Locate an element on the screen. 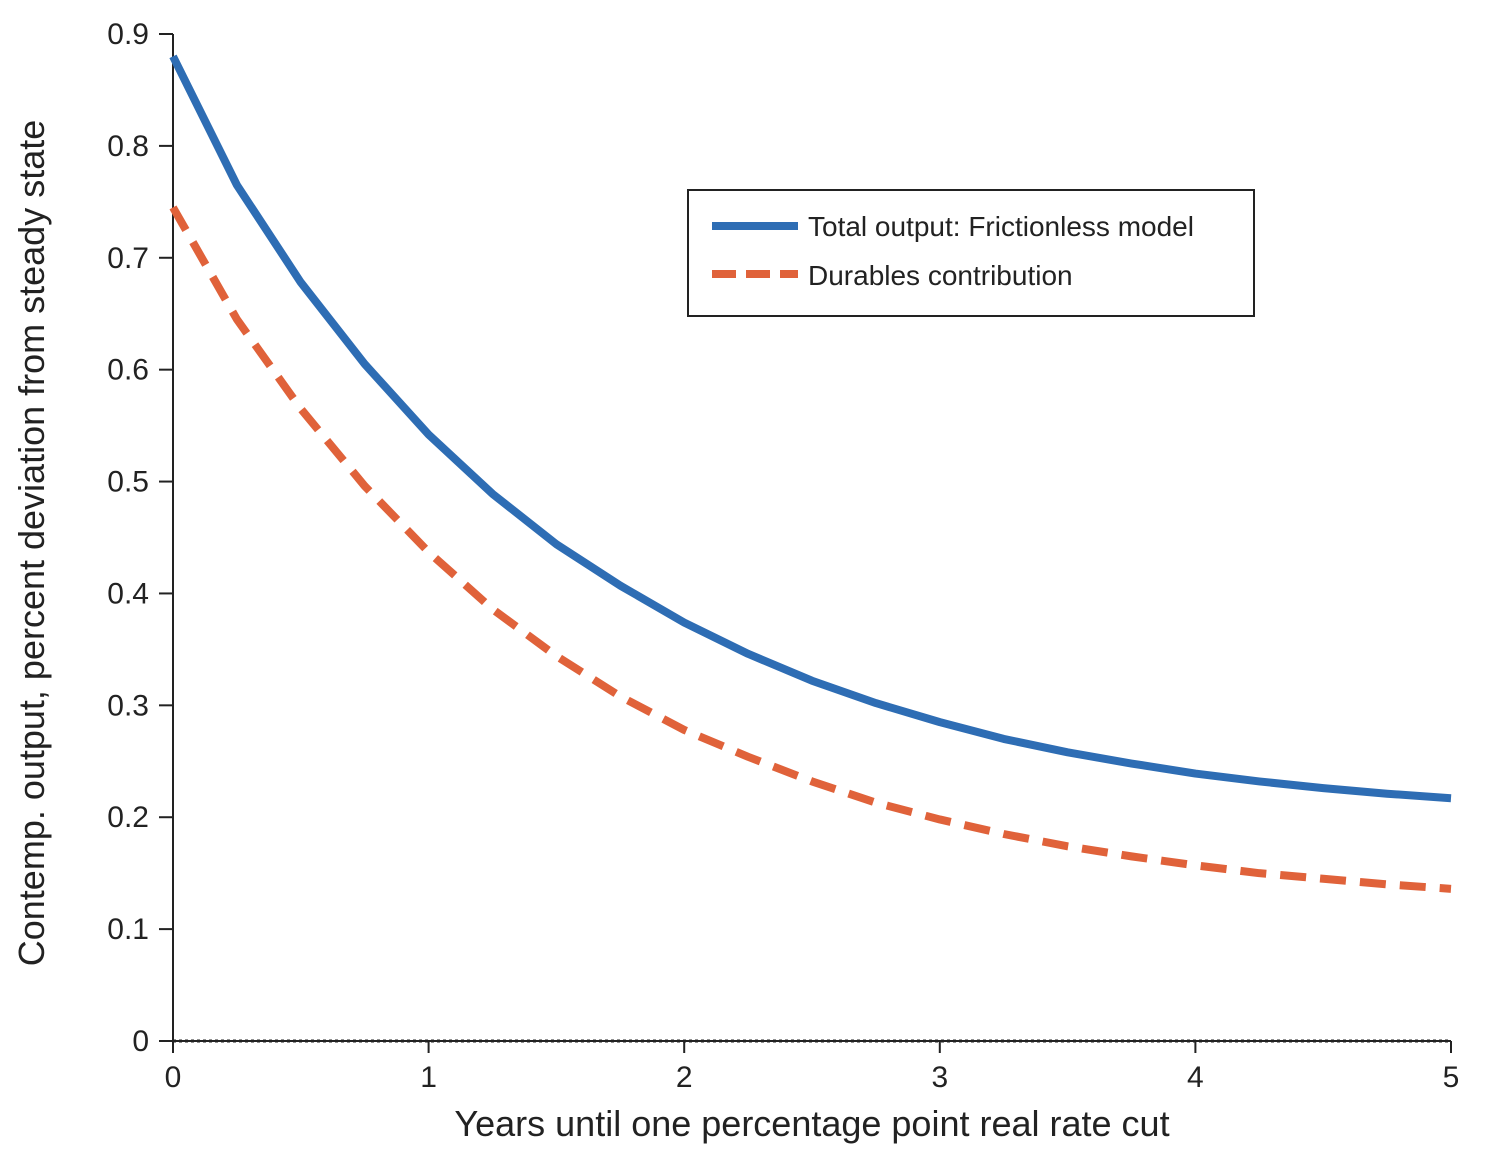 The image size is (1498, 1176). x-axis-ticks: 0 1 2 3 4 5 is located at coordinates (812, 1067).